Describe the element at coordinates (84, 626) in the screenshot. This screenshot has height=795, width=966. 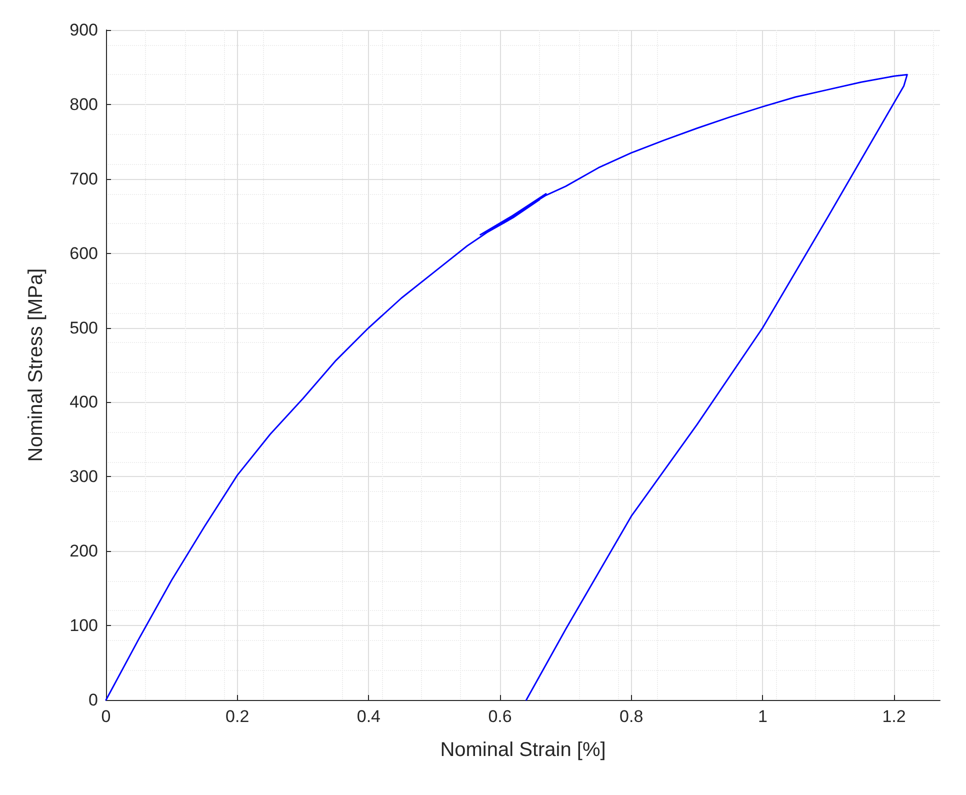
I see `y-tick-label: 100` at that location.